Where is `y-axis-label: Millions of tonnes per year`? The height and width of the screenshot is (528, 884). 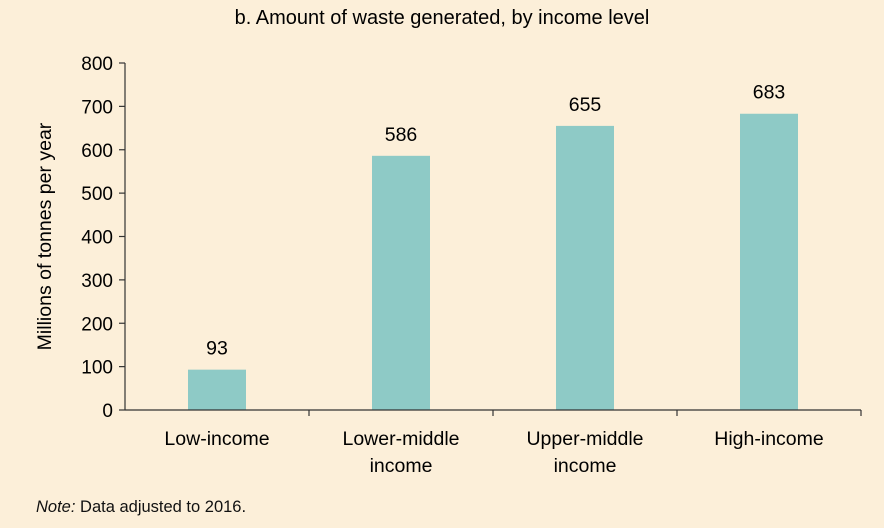
y-axis-label: Millions of tonnes per year is located at coordinates (45, 236).